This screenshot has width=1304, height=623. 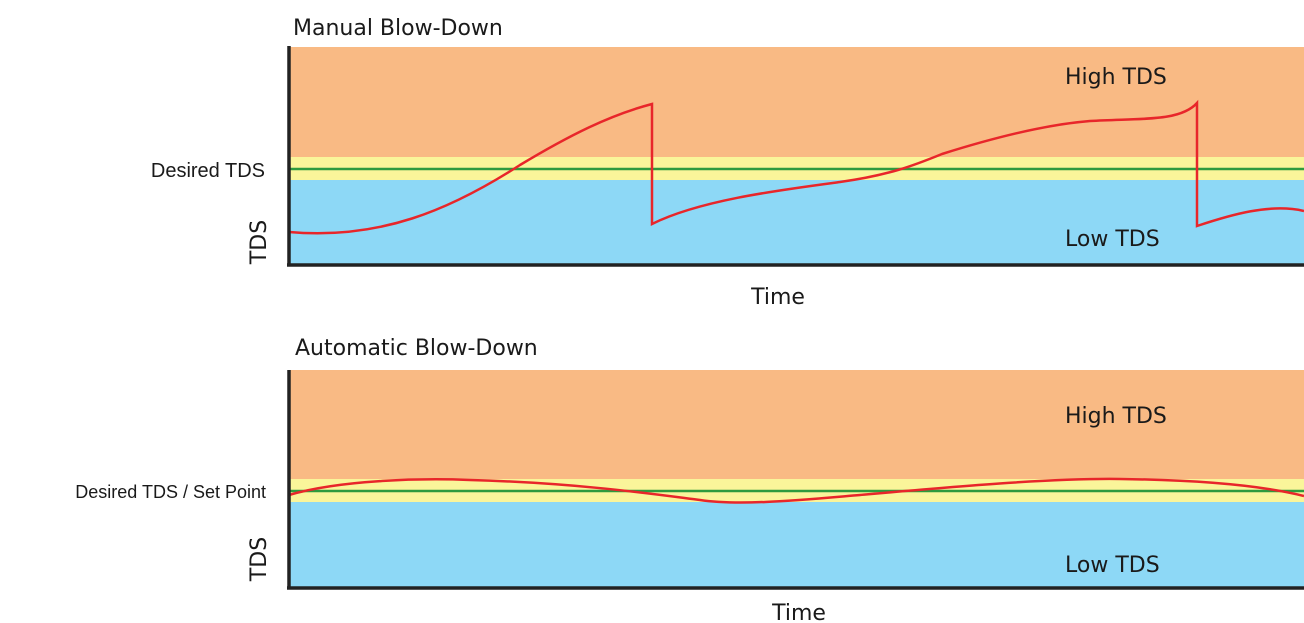 I want to click on automatic-high-tds-label: High TDS, so click(x=1116, y=416).